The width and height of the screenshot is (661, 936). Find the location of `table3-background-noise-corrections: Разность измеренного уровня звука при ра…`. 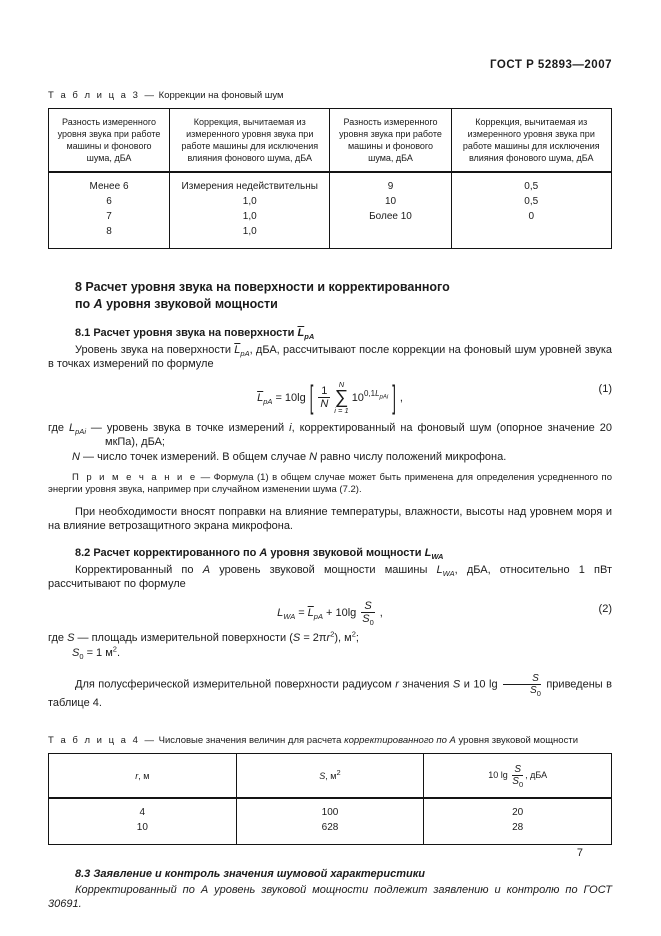

table3-background-noise-corrections: Разность измеренного уровня звука при ра… is located at coordinates (330, 178).